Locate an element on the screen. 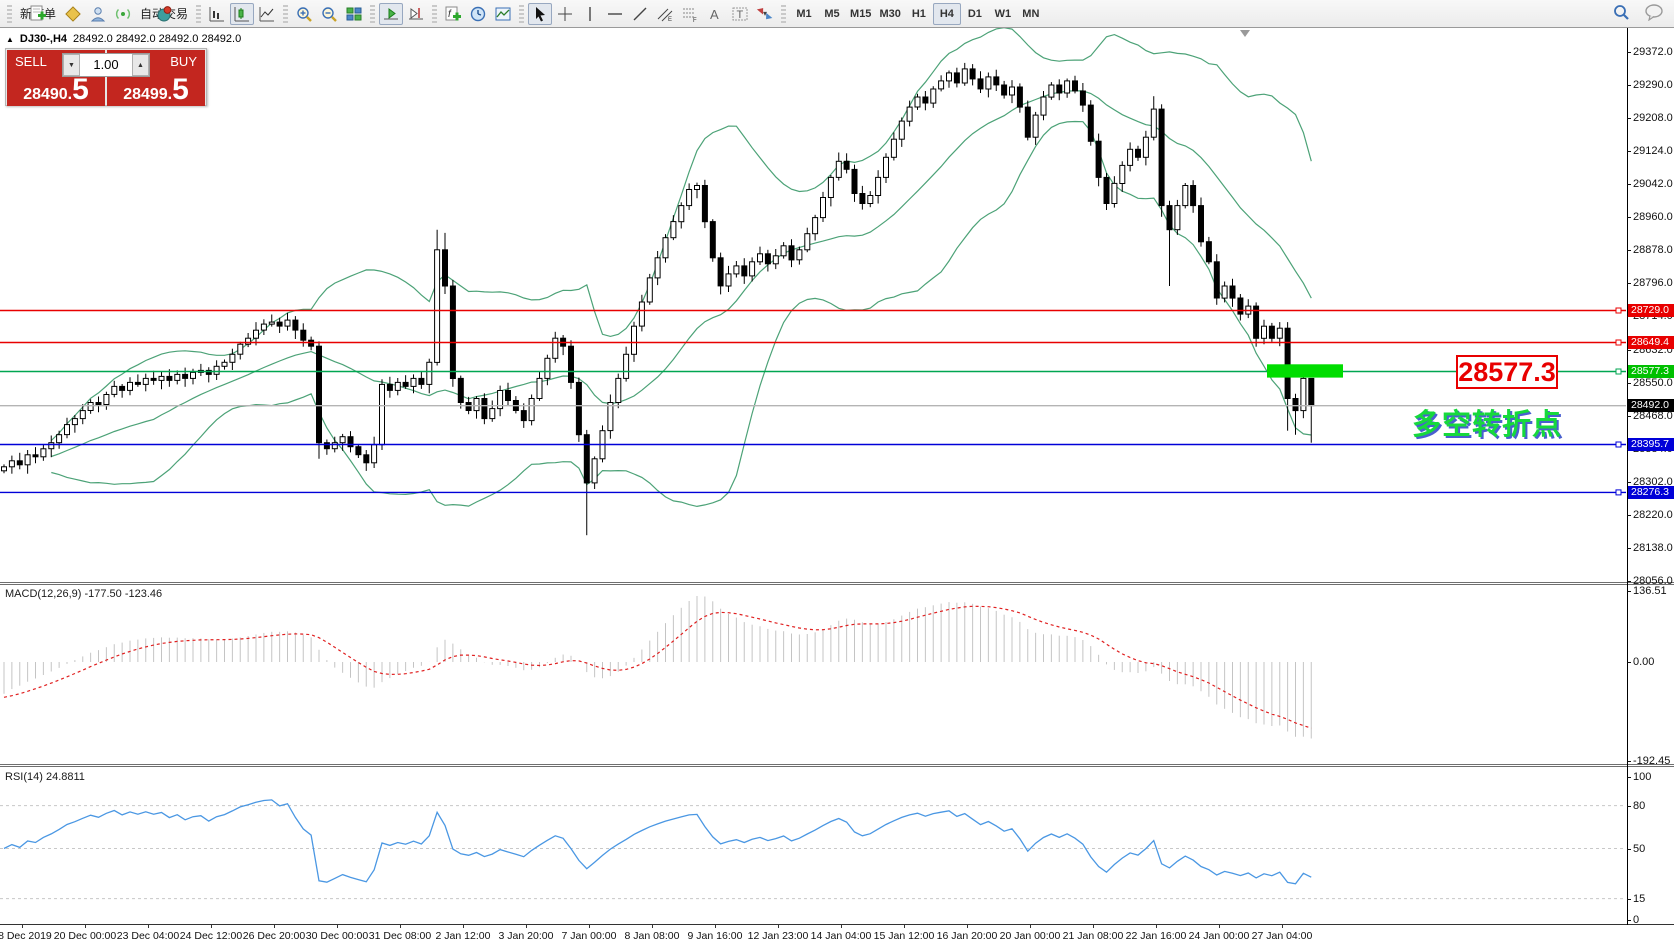 This screenshot has height=948, width=1674. price-tick-label: 29290.0 is located at coordinates (1653, 85).